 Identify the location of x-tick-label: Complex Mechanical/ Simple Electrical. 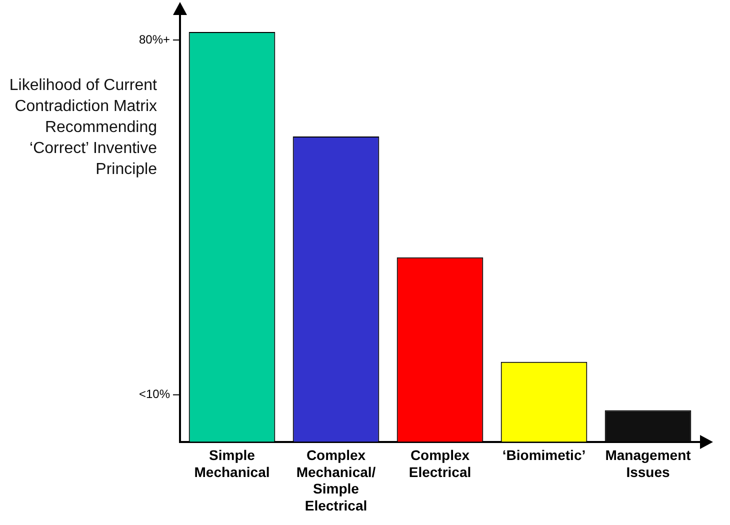
(336, 480).